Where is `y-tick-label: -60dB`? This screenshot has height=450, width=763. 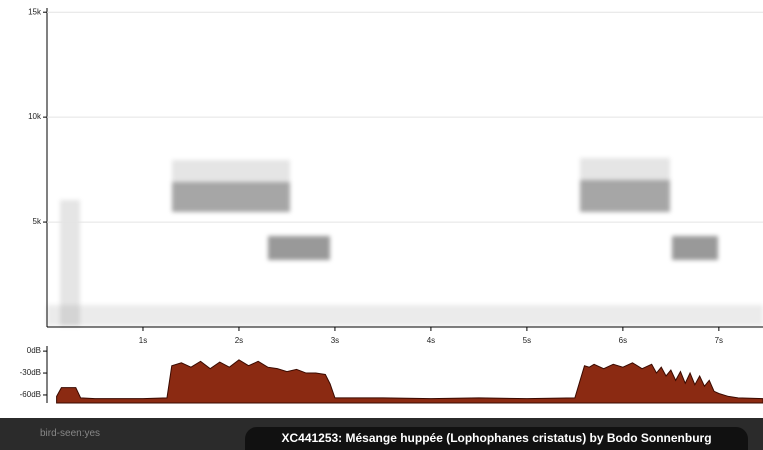 y-tick-label: -60dB is located at coordinates (30, 394).